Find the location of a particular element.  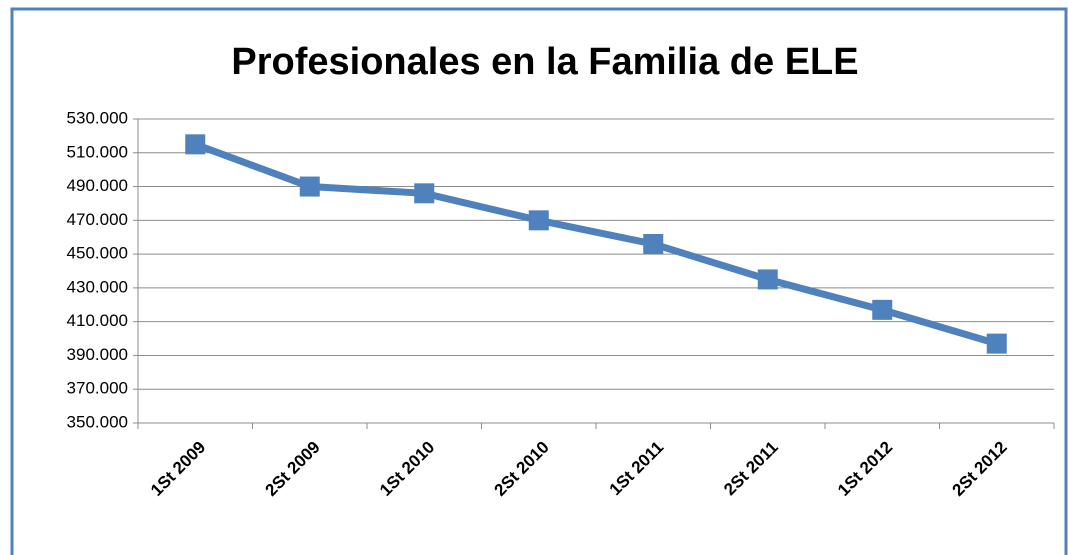

y-tick-label: 410.000 is located at coordinates (97, 320).